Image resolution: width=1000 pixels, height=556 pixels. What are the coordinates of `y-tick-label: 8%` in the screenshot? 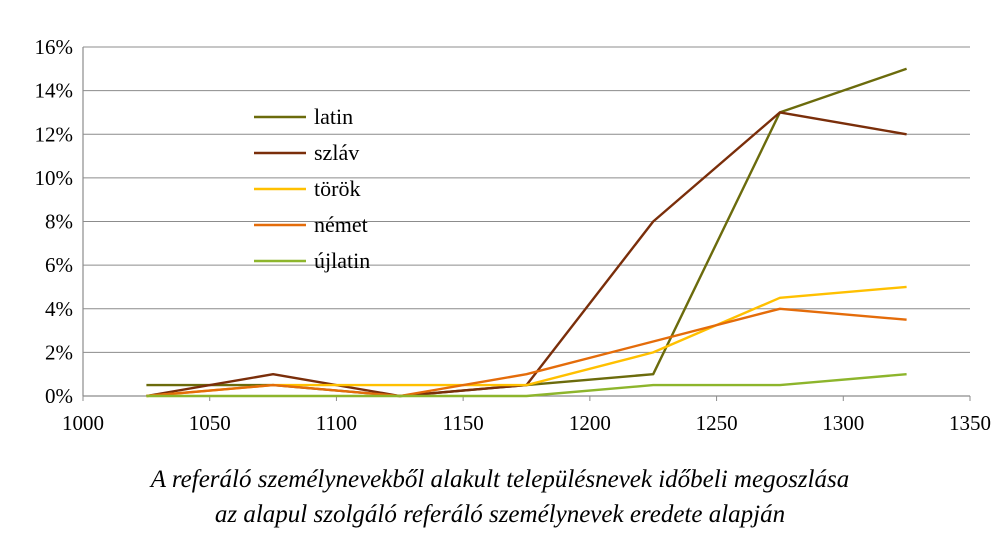 It's located at (59, 222).